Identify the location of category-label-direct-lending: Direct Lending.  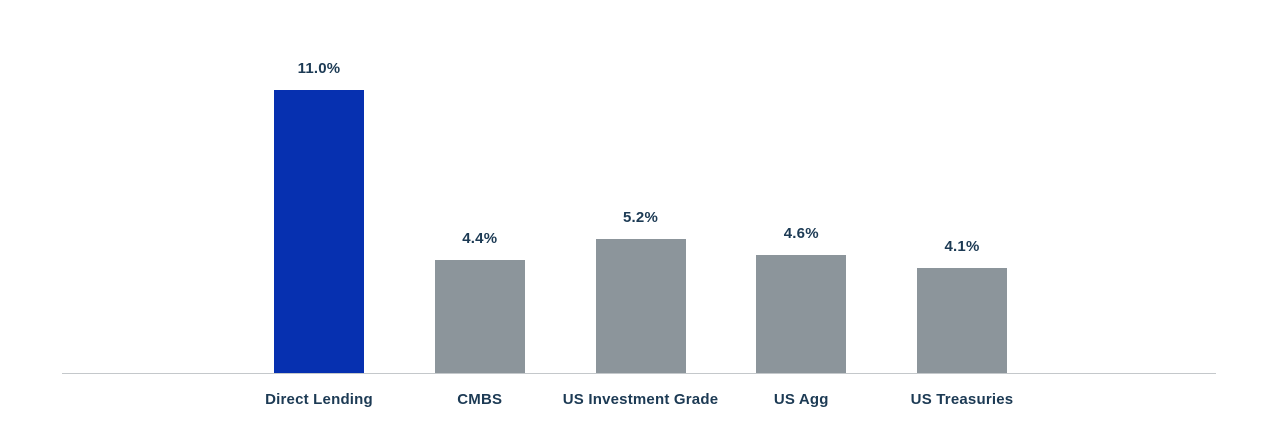
(319, 399).